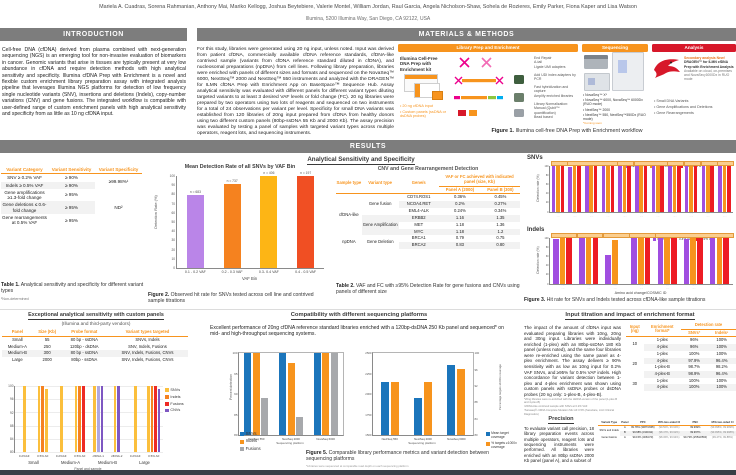 The image size is (736, 475). Describe the element at coordinates (33, 462) in the screenshot. I see `x-group-label: Small` at that location.